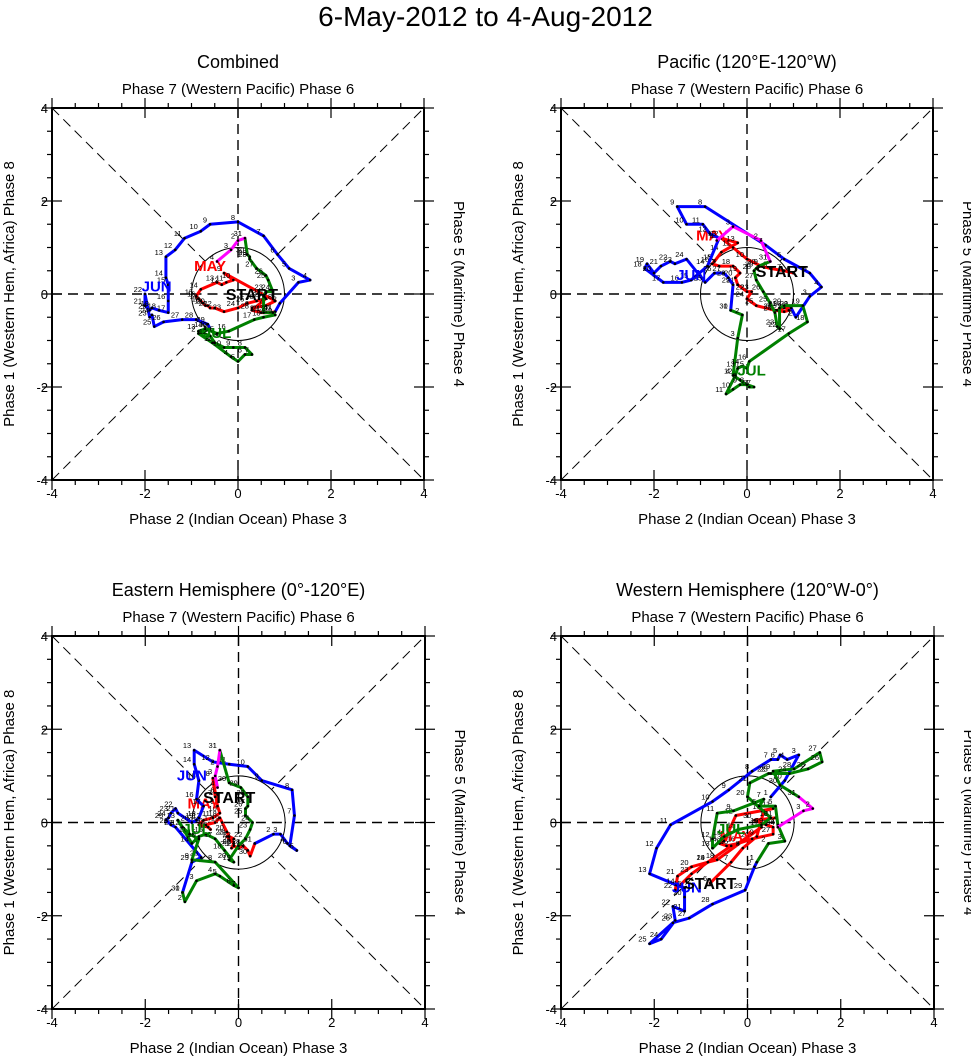 This screenshot has height=1061, width=971. Describe the element at coordinates (44, 729) in the screenshot. I see `y-tick-label: 2` at that location.